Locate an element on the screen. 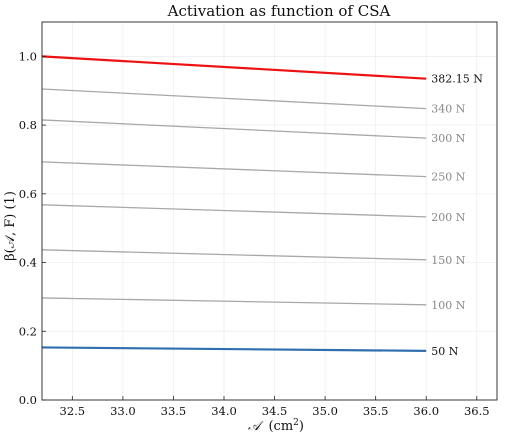  y-tick-label: 0.0 is located at coordinates (28, 400).